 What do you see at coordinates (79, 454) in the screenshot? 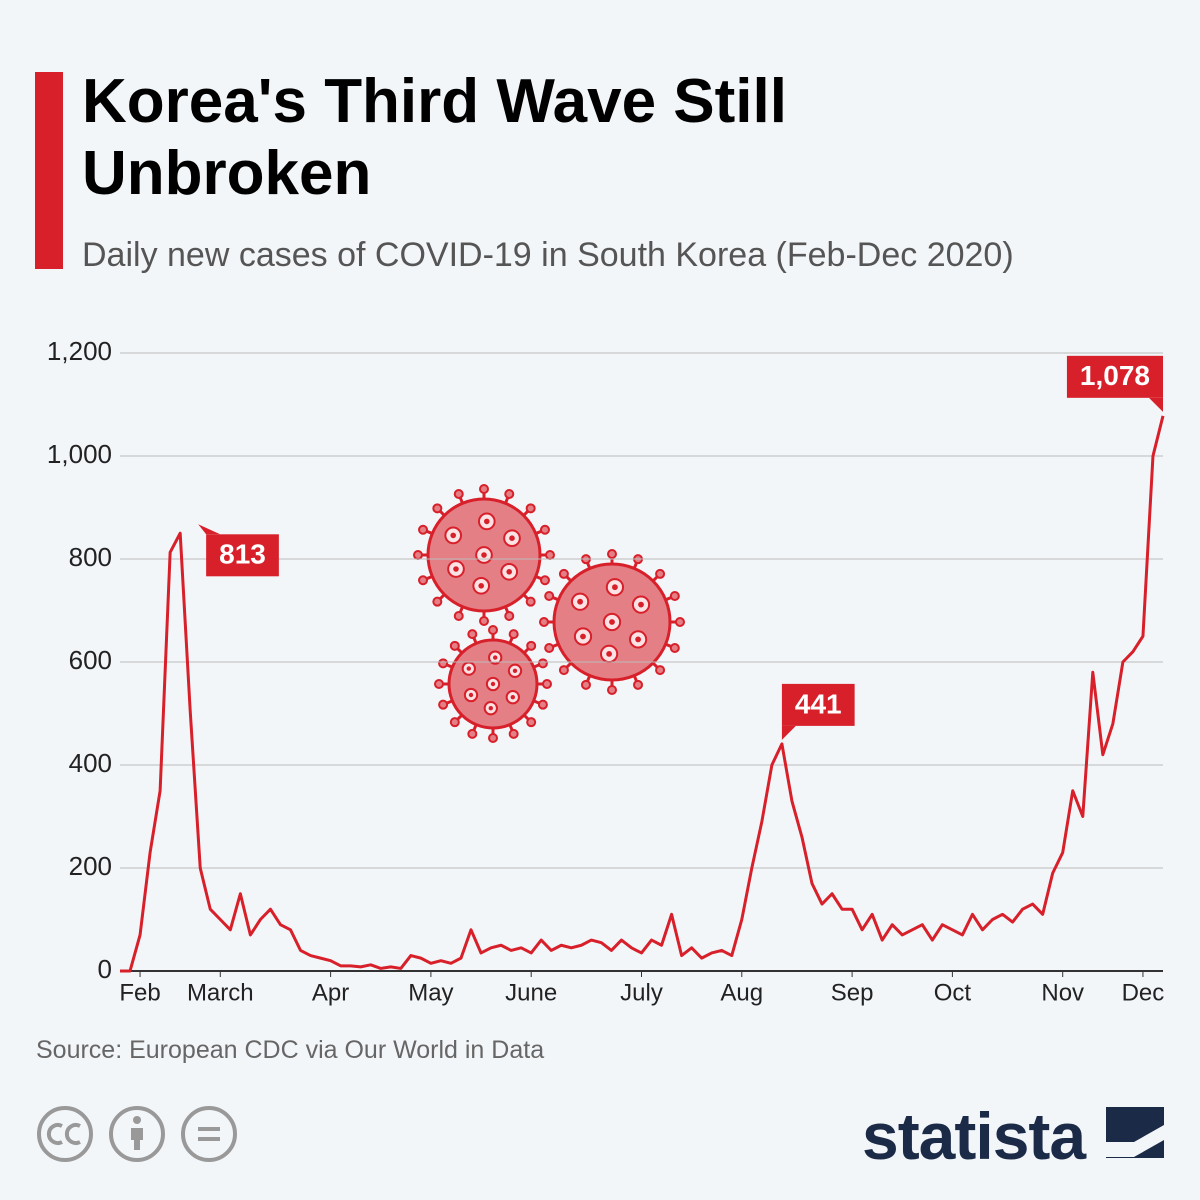
I see `y-tick-label: 1,000` at bounding box center [79, 454].